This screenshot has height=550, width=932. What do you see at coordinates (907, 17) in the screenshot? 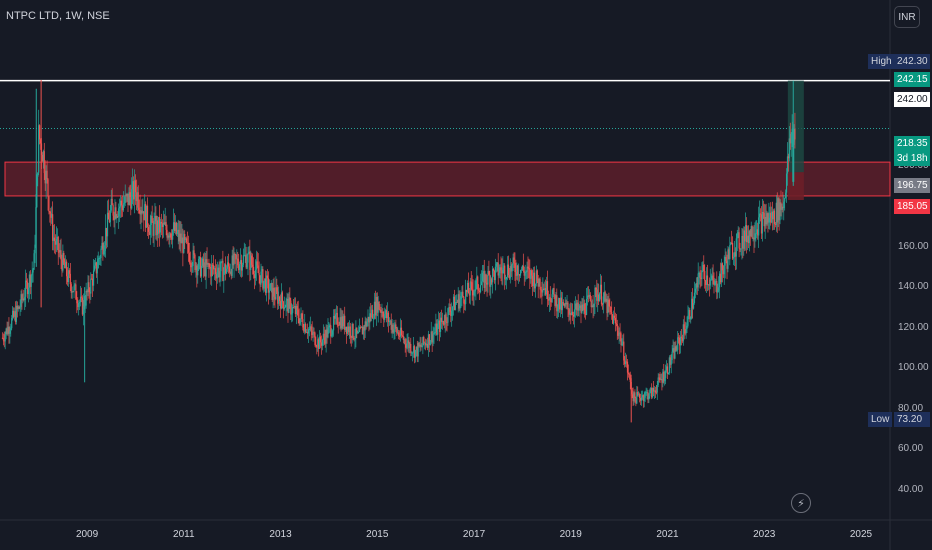
I see `currency-button: INR` at bounding box center [907, 17].